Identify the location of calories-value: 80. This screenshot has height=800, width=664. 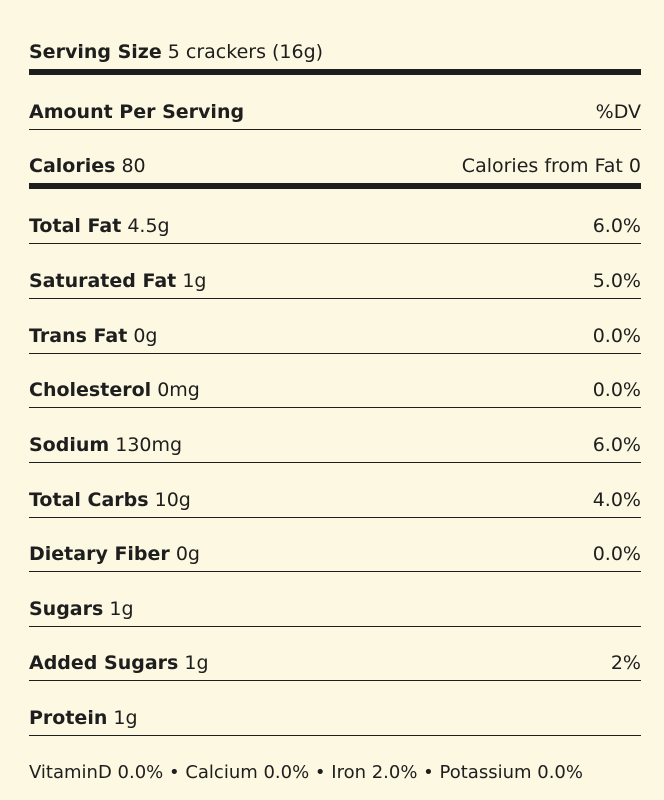
(133, 166).